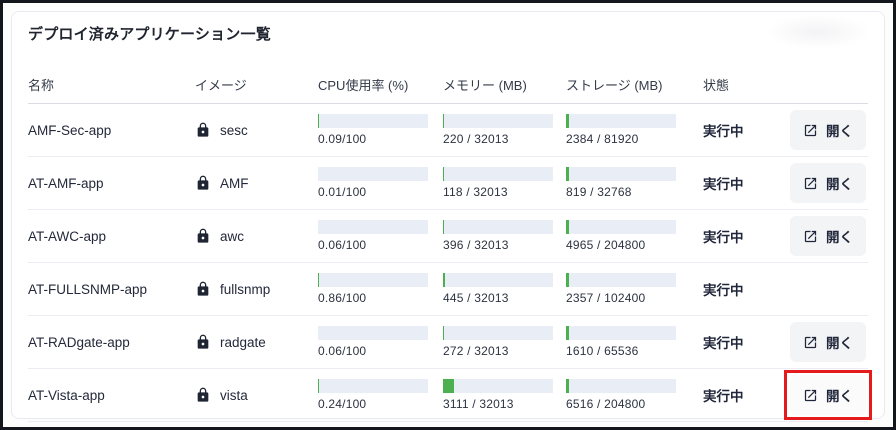  What do you see at coordinates (606, 245) in the screenshot?
I see `storage-value: 4965 / 204800` at bounding box center [606, 245].